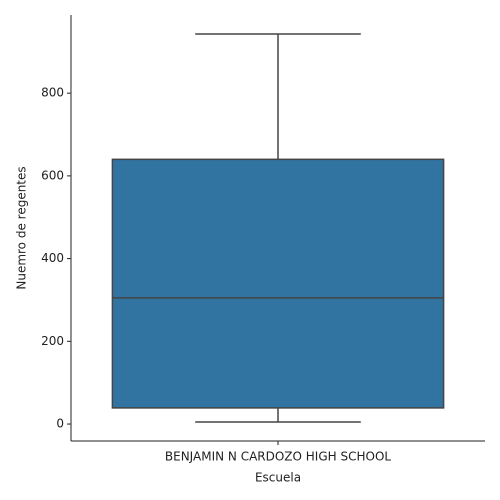  Describe the element at coordinates (52, 341) in the screenshot. I see `y-tick-label: 200` at that location.